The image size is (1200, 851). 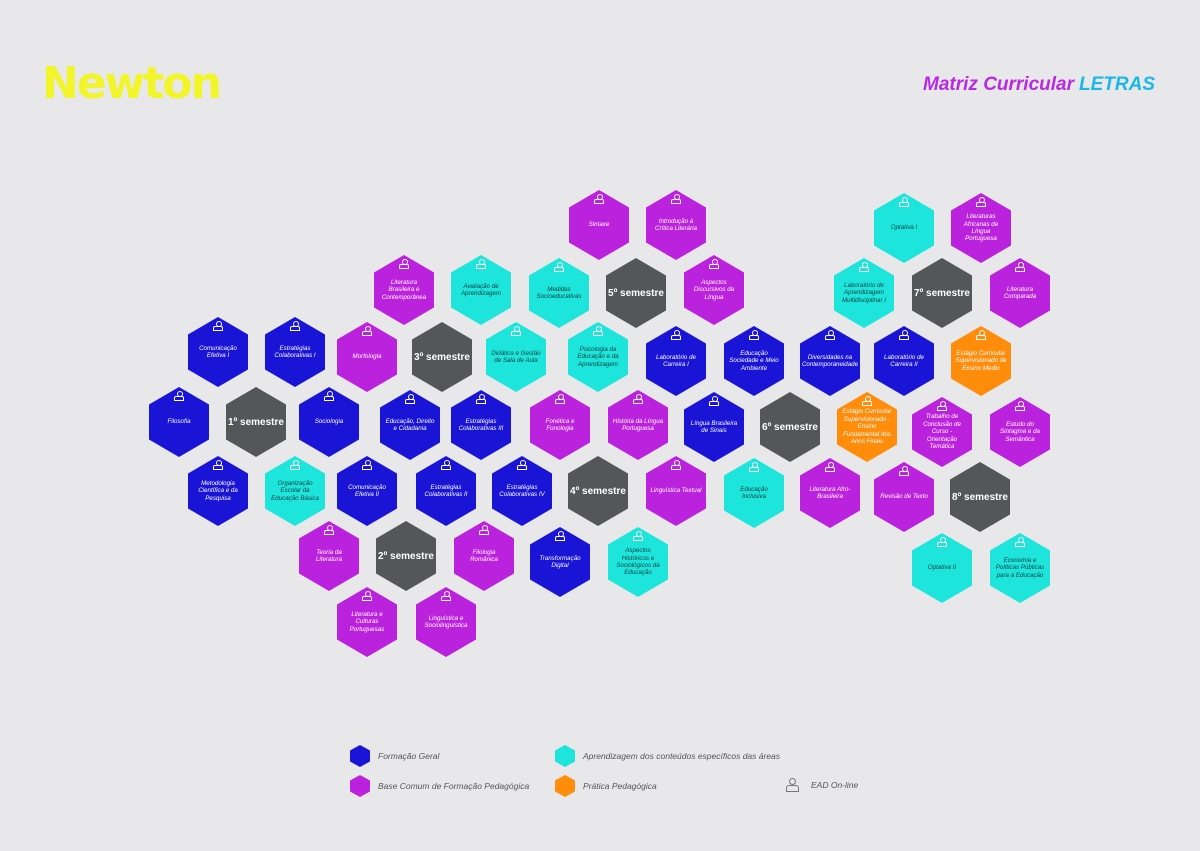 I want to click on legend-item-formacao-geral: Formação Geral, so click(x=394, y=756).